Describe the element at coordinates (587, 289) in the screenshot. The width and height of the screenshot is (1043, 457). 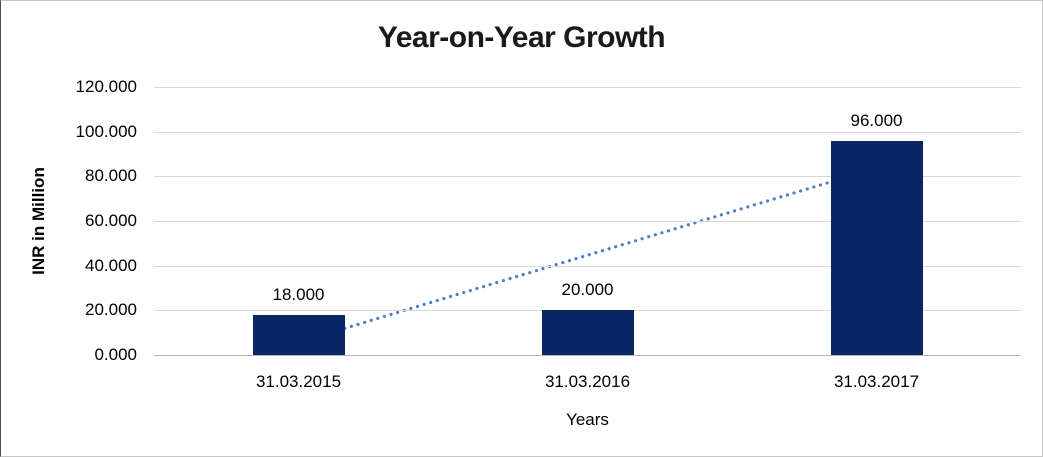
I see `bar-value-label: 20.000` at that location.